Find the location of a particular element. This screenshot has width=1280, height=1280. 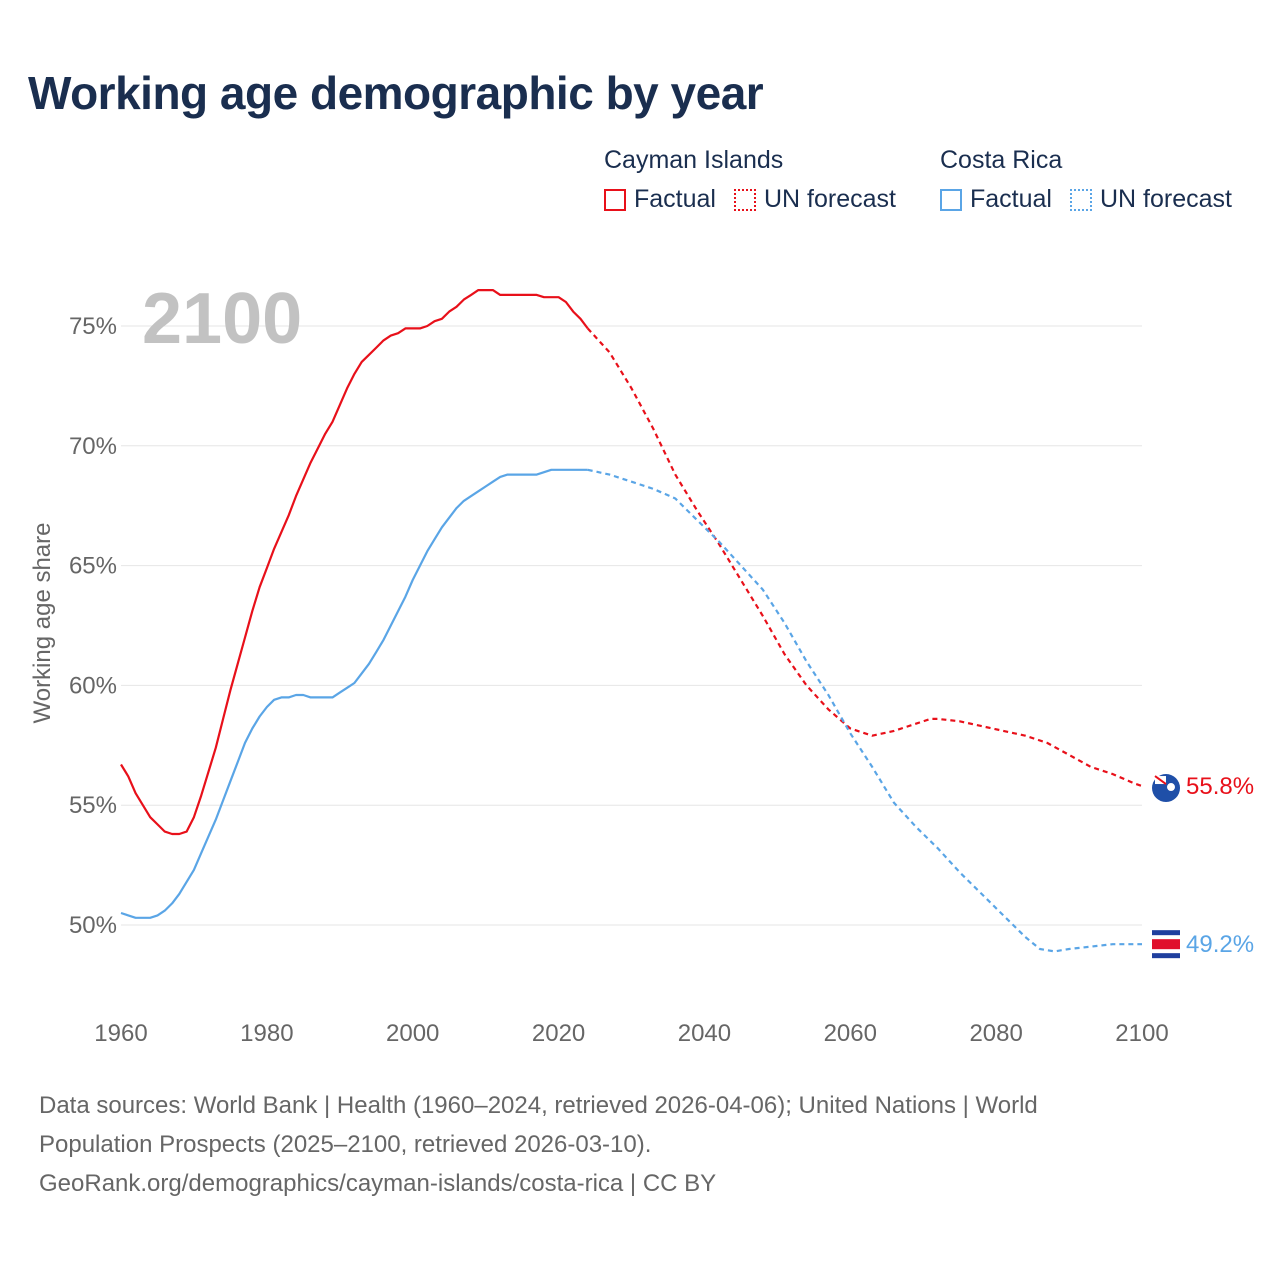

flag-icon-costa-rica is located at coordinates (1166, 944).